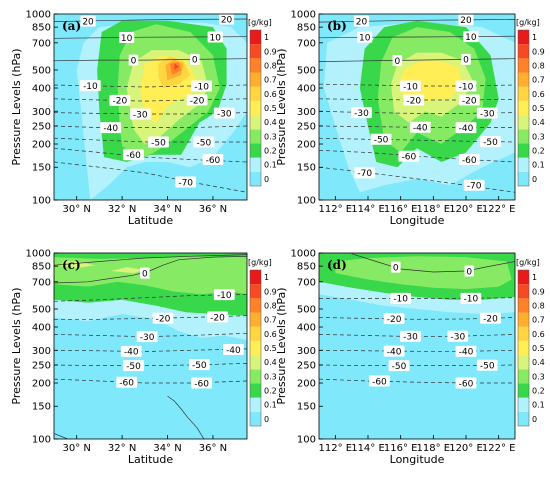  I want to click on contour-label-text: -40, so click(233, 351).